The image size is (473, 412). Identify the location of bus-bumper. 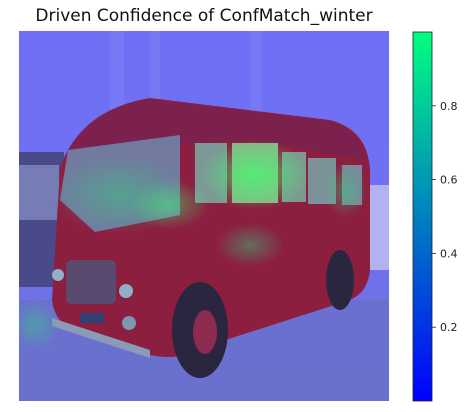
(101, 338).